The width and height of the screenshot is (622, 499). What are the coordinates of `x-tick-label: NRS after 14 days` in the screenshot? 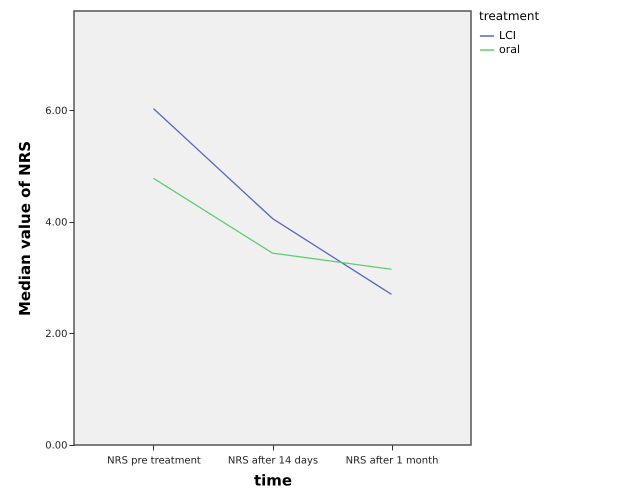 It's located at (273, 461).